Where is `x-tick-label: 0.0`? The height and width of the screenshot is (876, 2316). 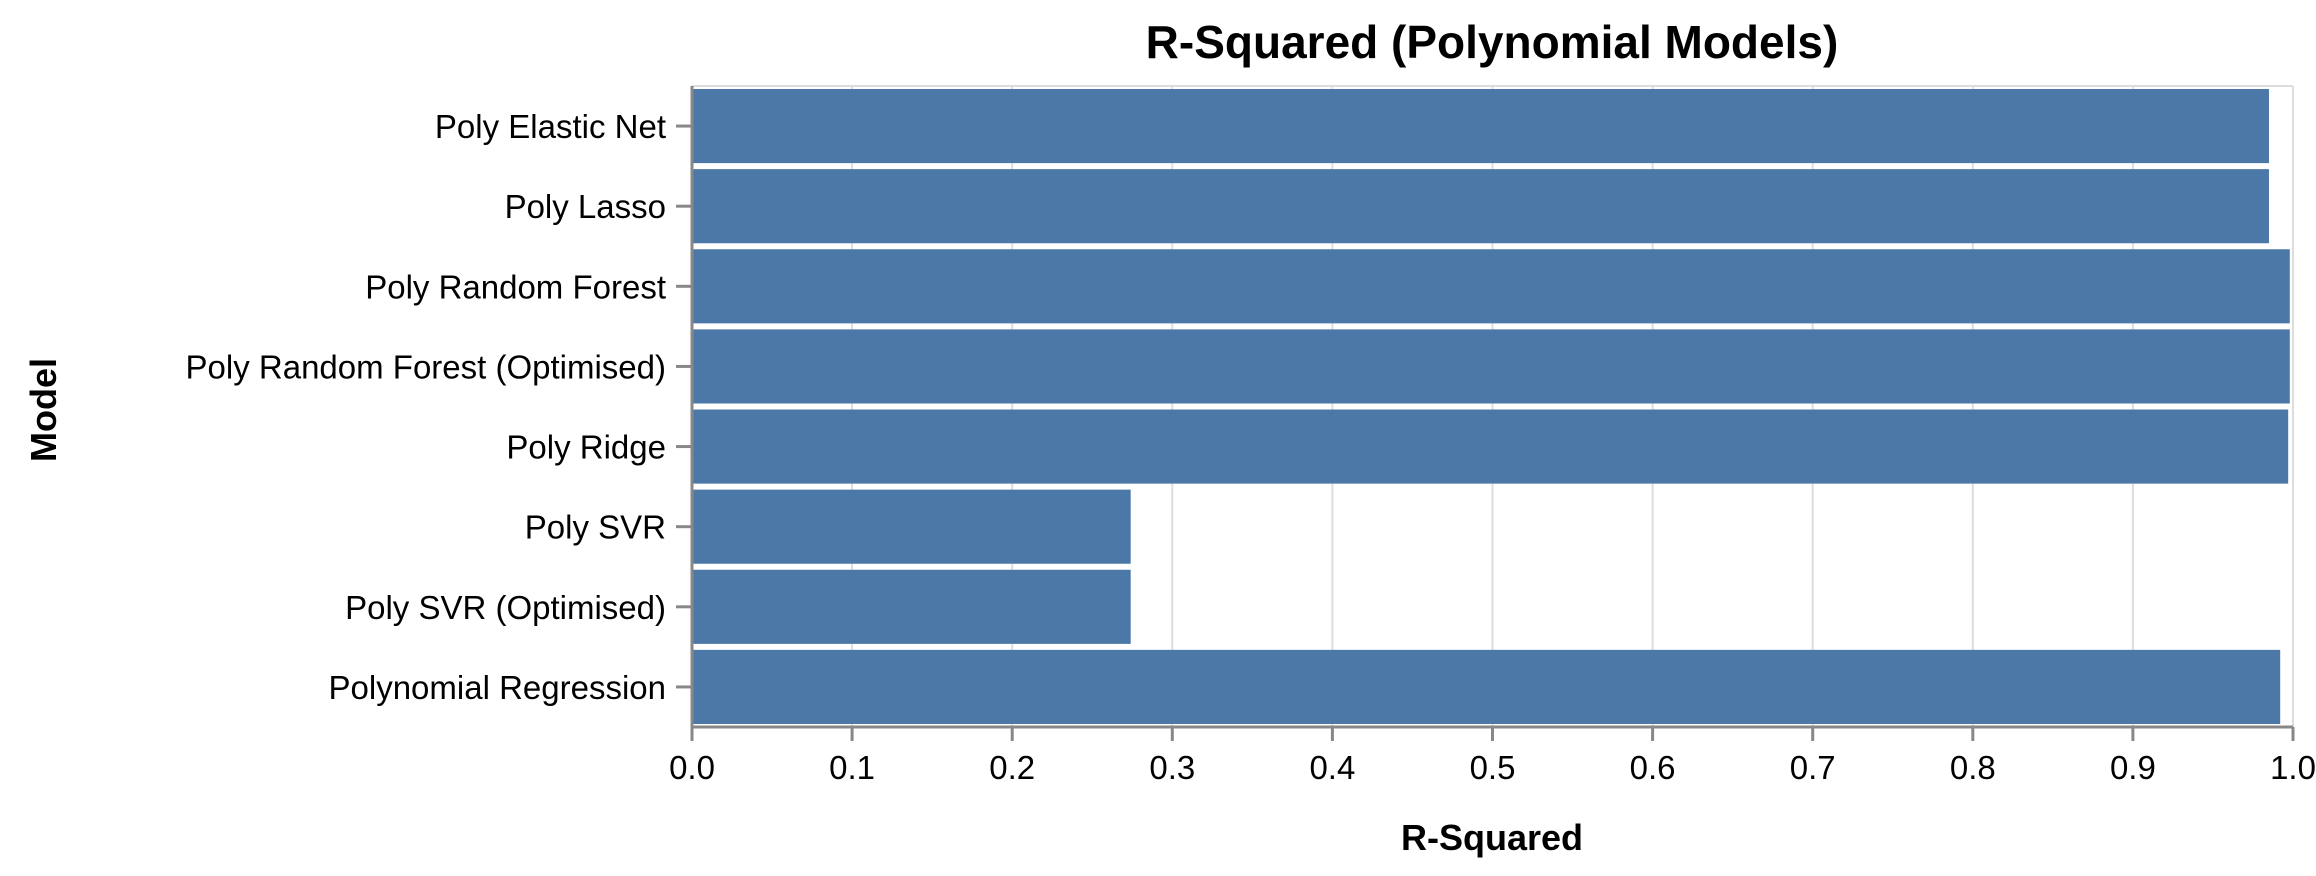 x-tick-label: 0.0 is located at coordinates (692, 767).